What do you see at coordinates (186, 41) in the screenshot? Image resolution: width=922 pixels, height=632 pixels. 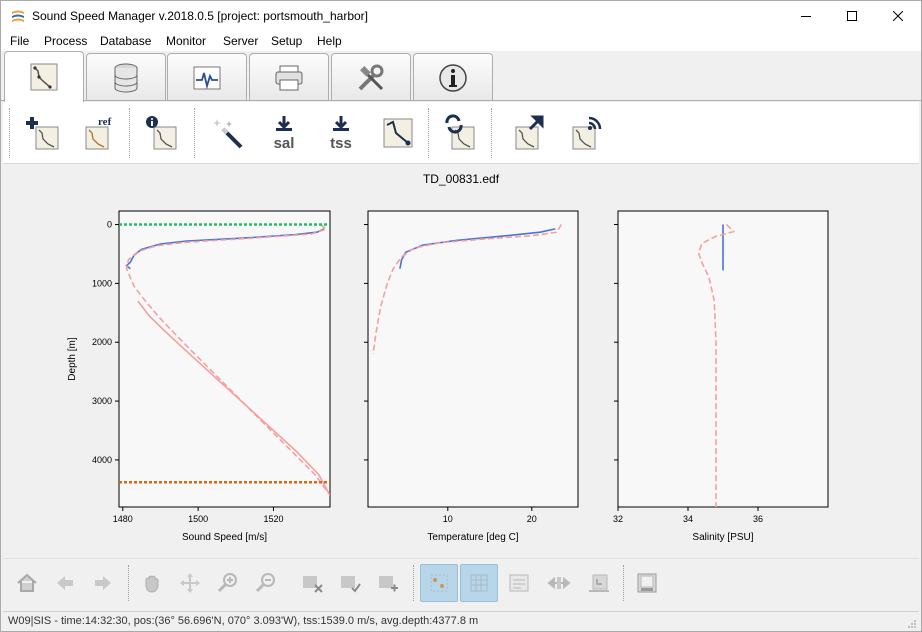 I see `menu-monitor: Monitor` at bounding box center [186, 41].